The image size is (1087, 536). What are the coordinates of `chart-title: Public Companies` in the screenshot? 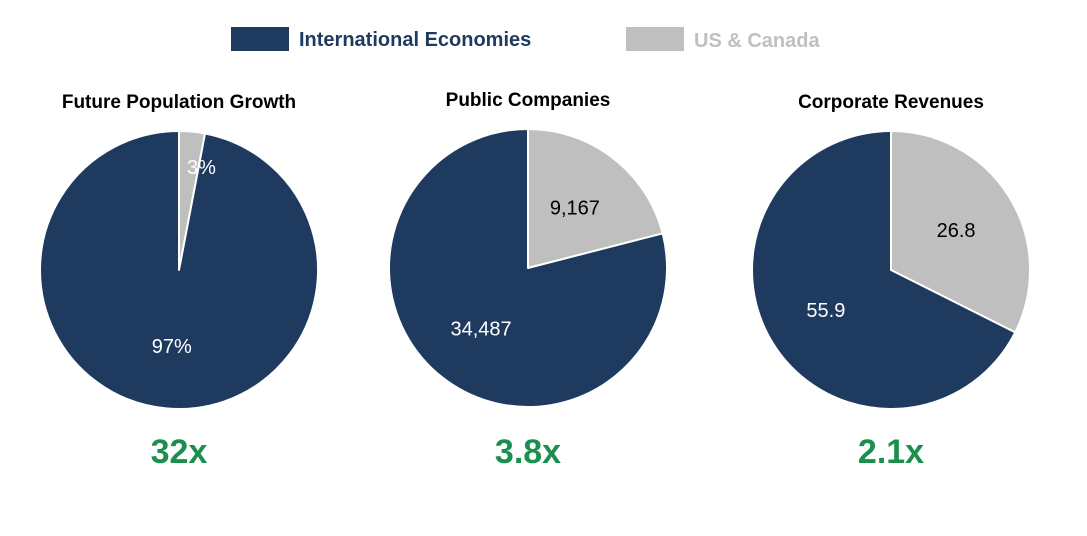 It's located at (528, 100).